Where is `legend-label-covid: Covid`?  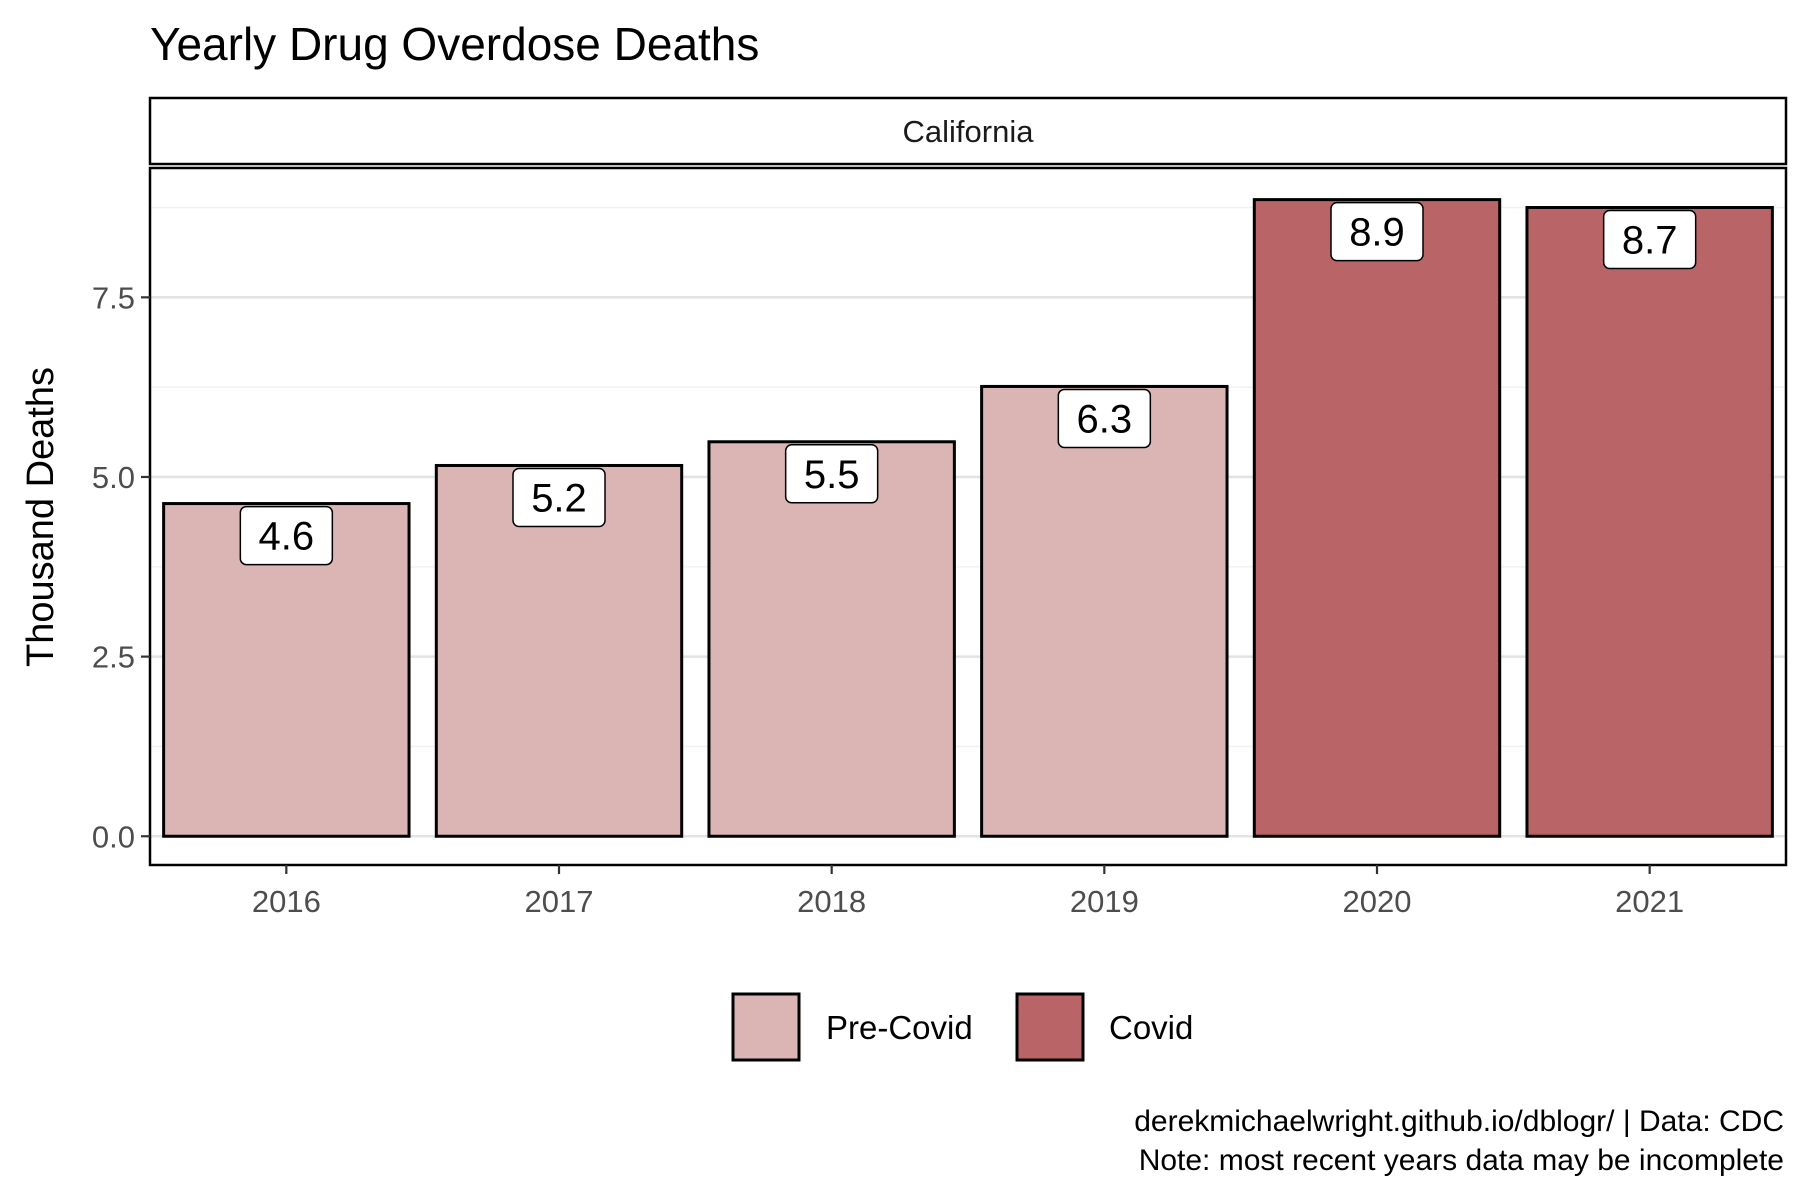 legend-label-covid: Covid is located at coordinates (1151, 1027).